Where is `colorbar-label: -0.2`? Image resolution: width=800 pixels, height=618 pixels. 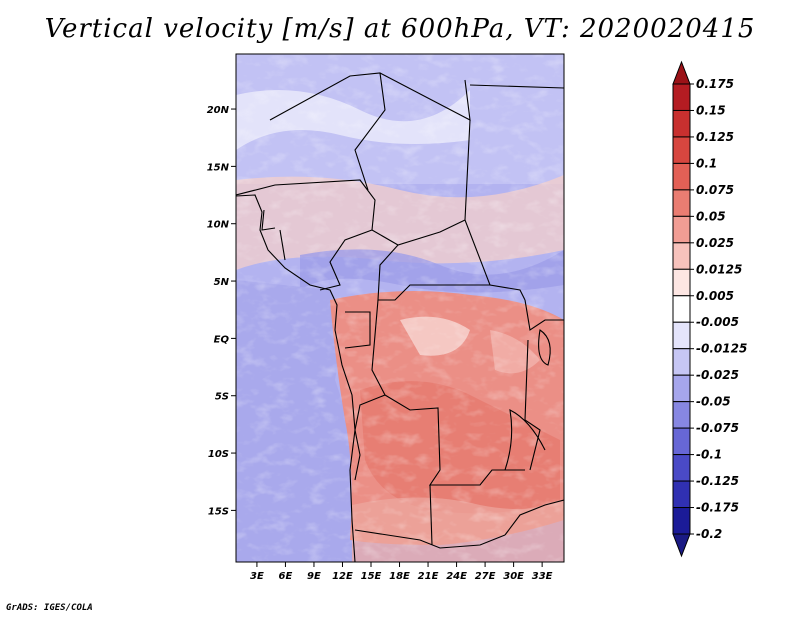
colorbar-label: -0.2 is located at coordinates (709, 534).